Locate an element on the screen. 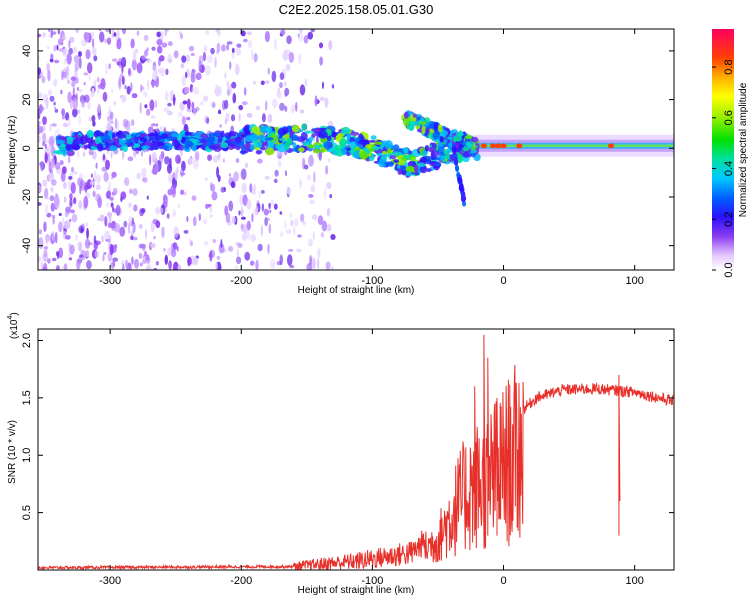 The height and width of the screenshot is (600, 750). bottom-y-tick-label: 0.5 is located at coordinates (27, 512).